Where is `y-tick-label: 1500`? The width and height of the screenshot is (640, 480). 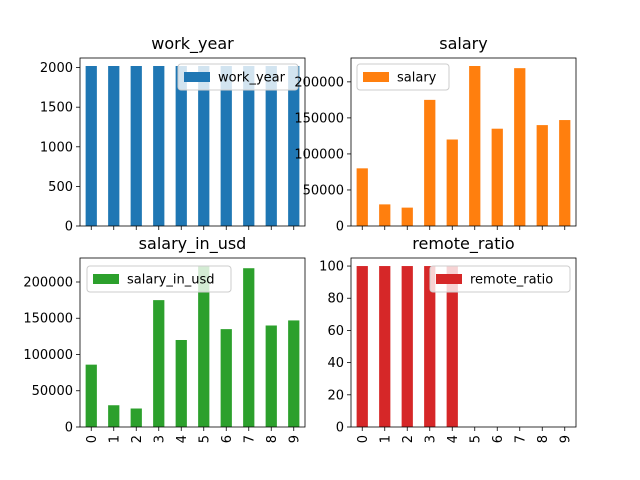
y-tick-label: 1500 is located at coordinates (56, 108).